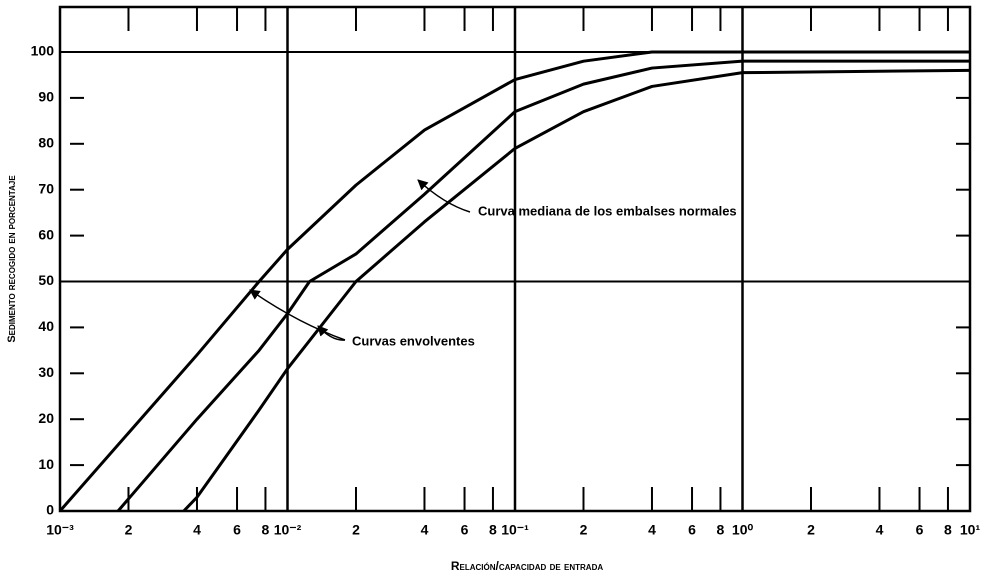  Describe the element at coordinates (46, 464) in the screenshot. I see `y-tick-label: 10` at that location.